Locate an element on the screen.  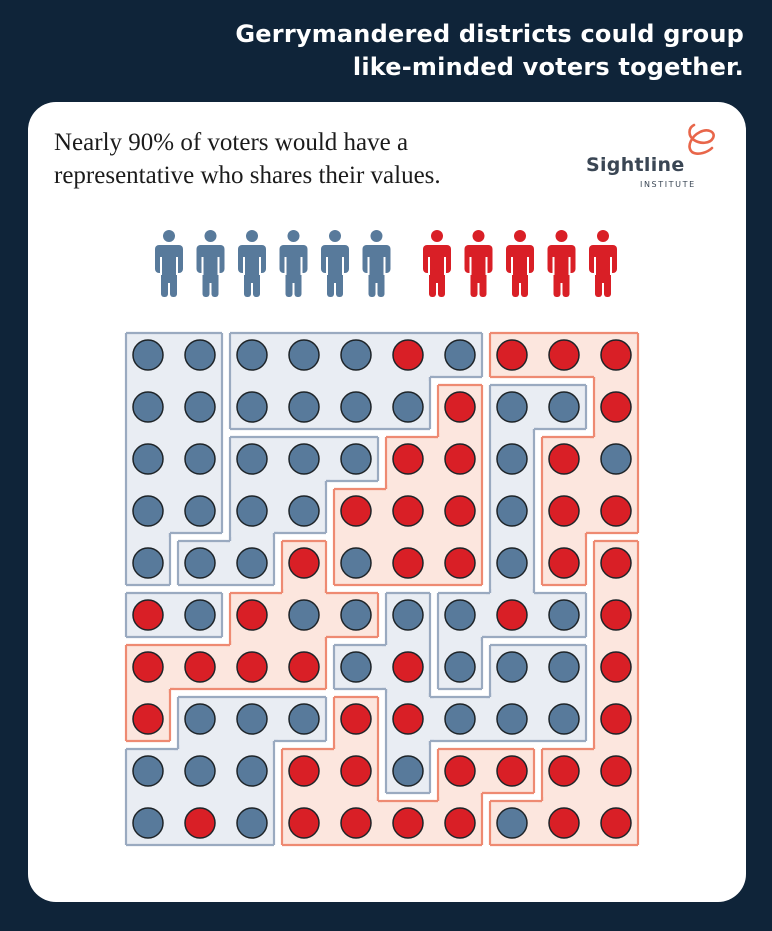
subtitle-line-2: representative who shares their values. is located at coordinates (247, 175).